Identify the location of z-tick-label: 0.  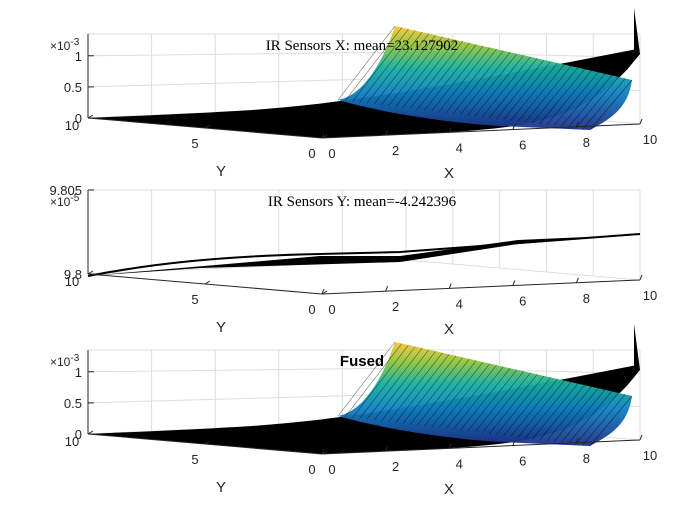
(78, 118).